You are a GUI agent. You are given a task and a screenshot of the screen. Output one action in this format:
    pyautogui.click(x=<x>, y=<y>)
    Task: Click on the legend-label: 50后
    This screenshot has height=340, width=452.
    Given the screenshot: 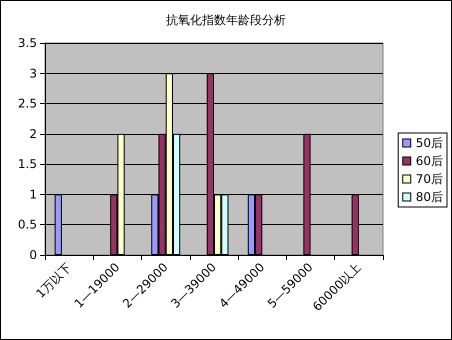 What is the action you would take?
    pyautogui.click(x=430, y=143)
    